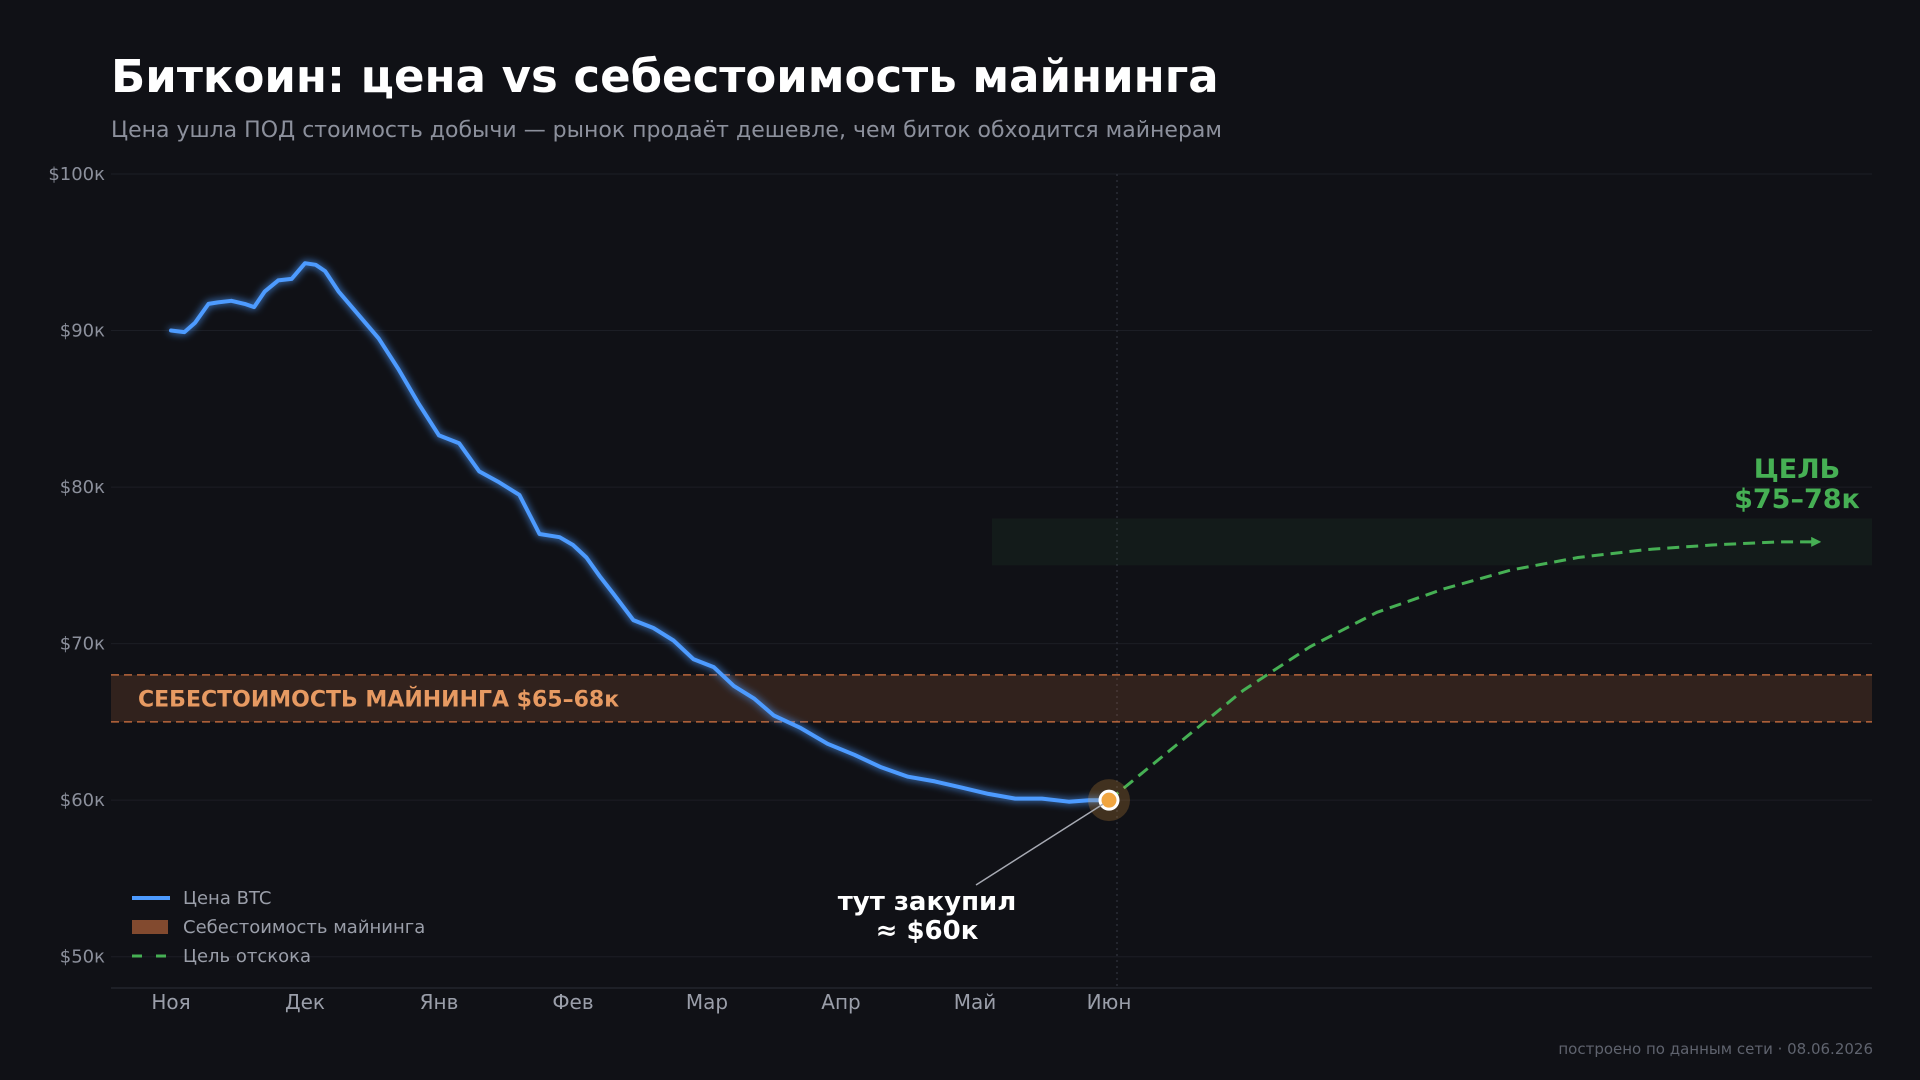 The height and width of the screenshot is (1080, 1920). I want to click on chart-title: Биткоин: цена vs себестоимость майнинга, so click(665, 76).